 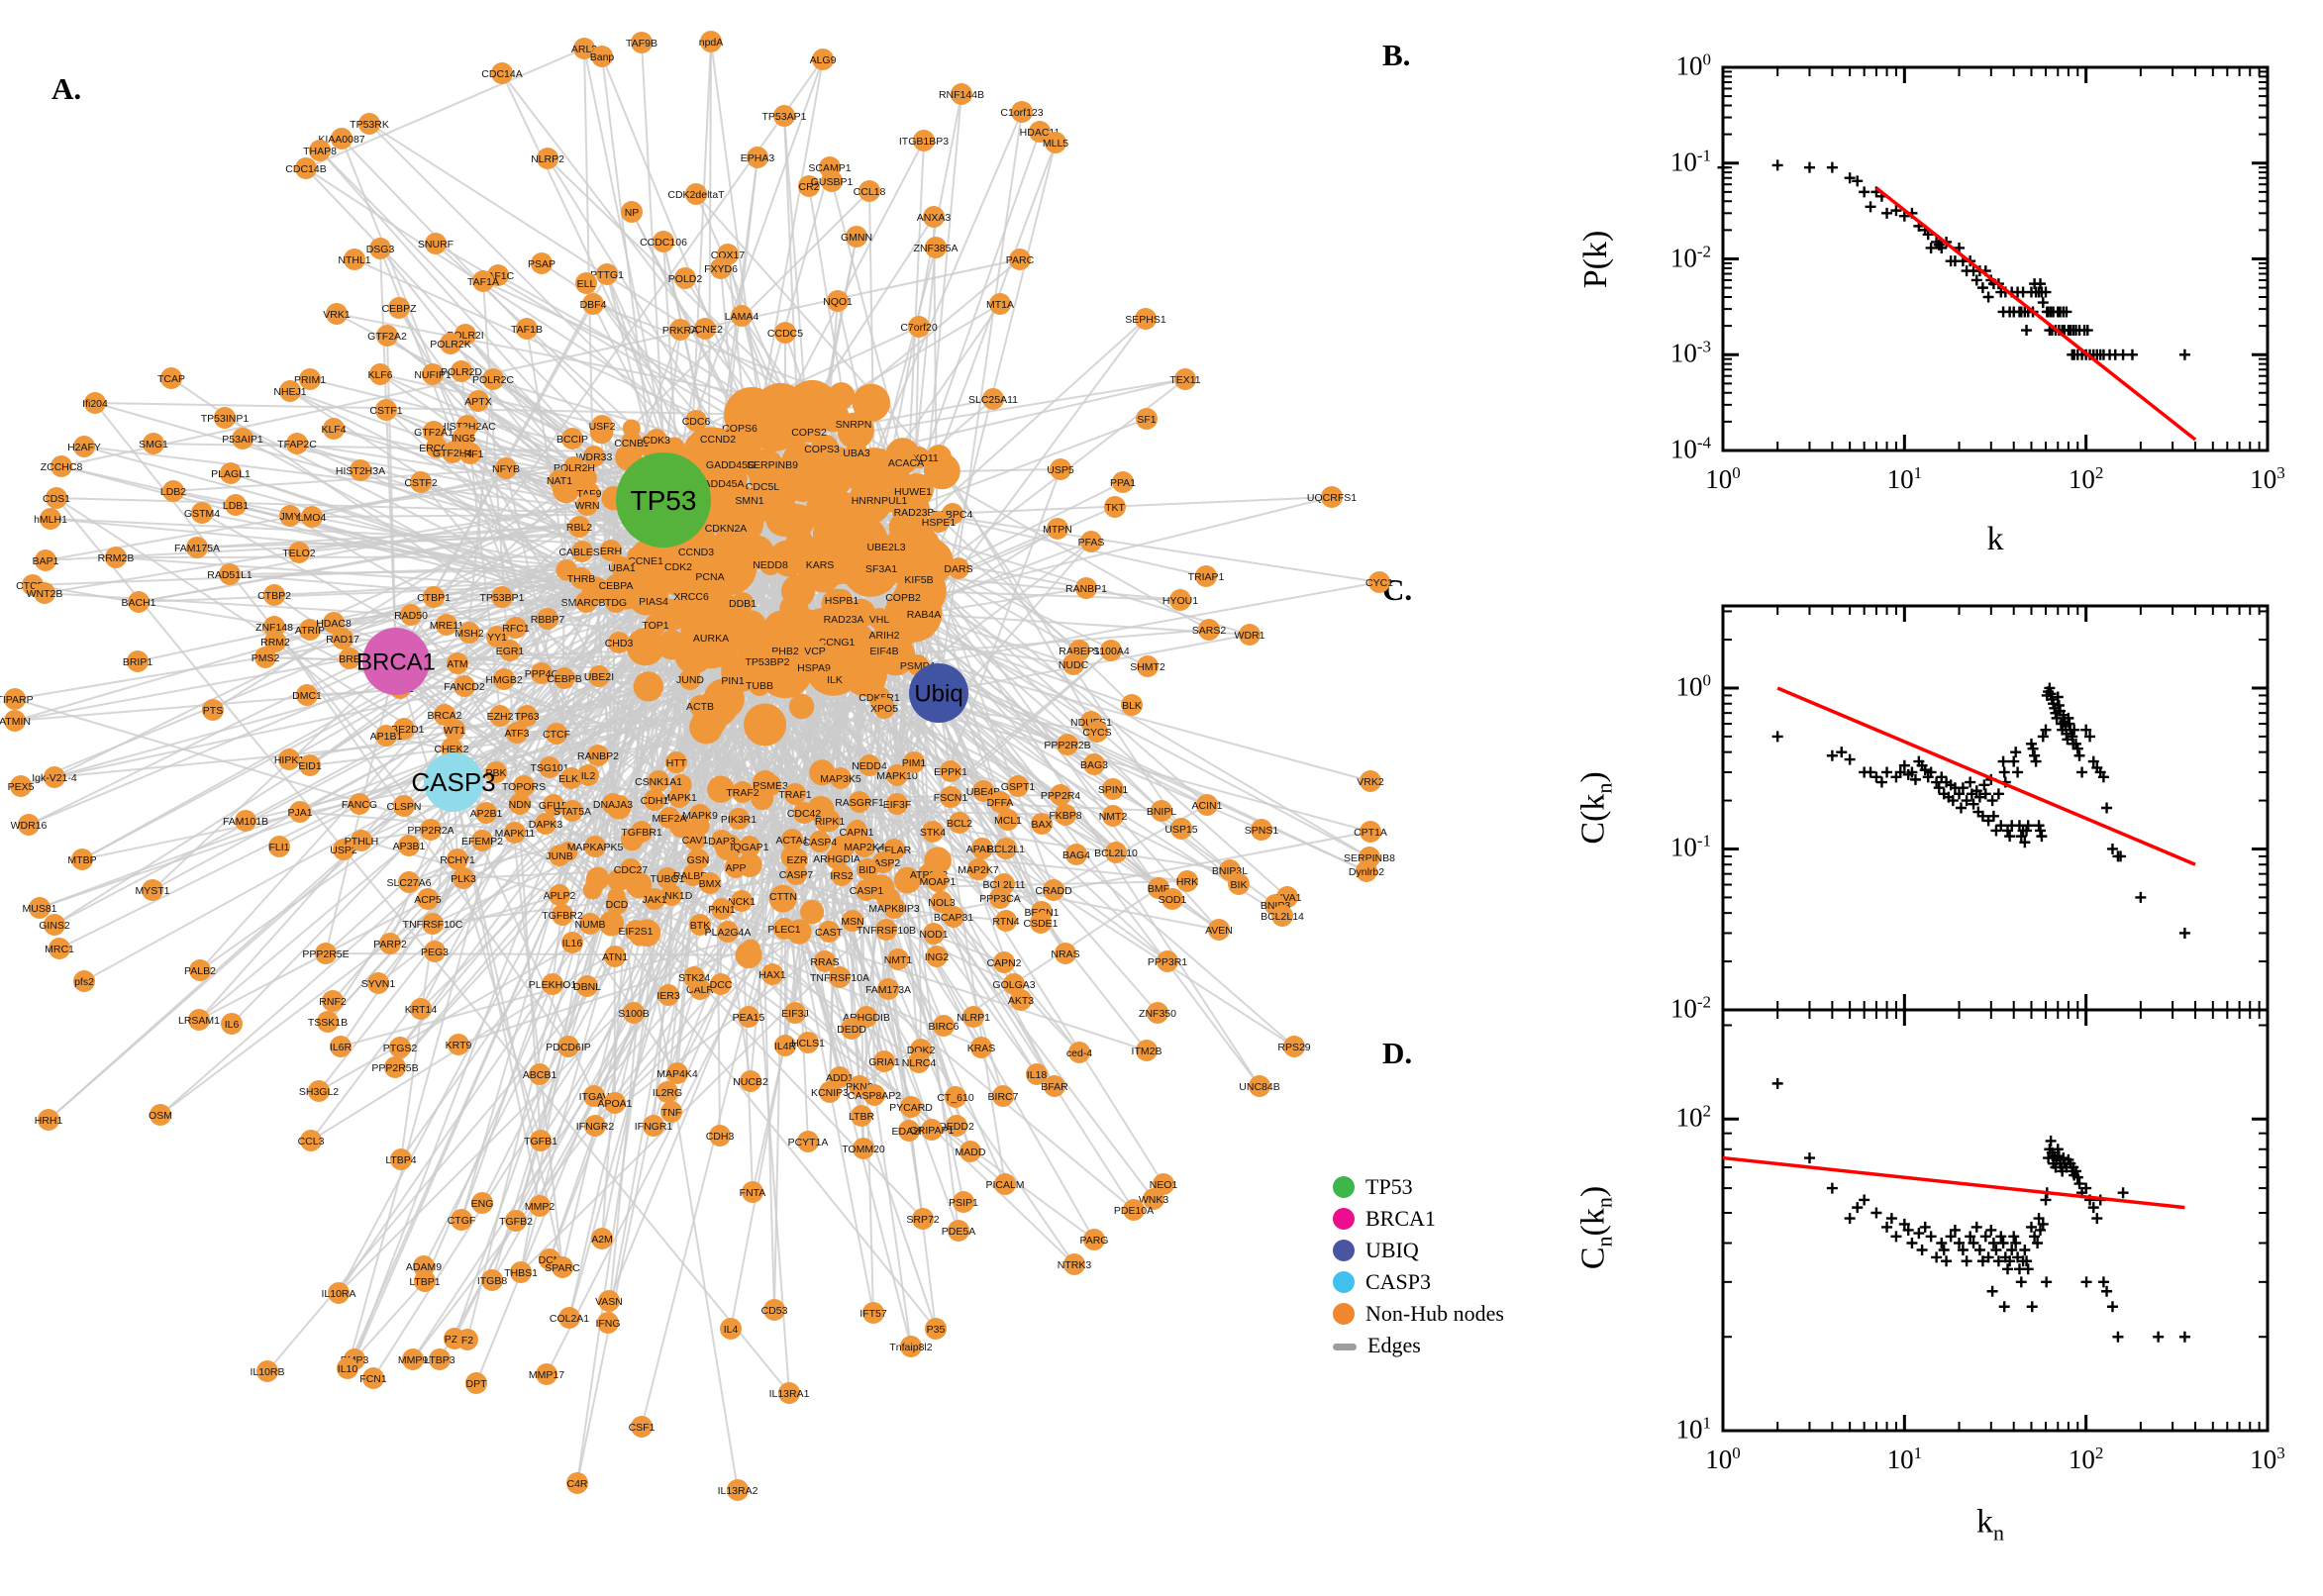 What do you see at coordinates (328, 1023) in the screenshot?
I see `network-node-label: TSSK1B` at bounding box center [328, 1023].